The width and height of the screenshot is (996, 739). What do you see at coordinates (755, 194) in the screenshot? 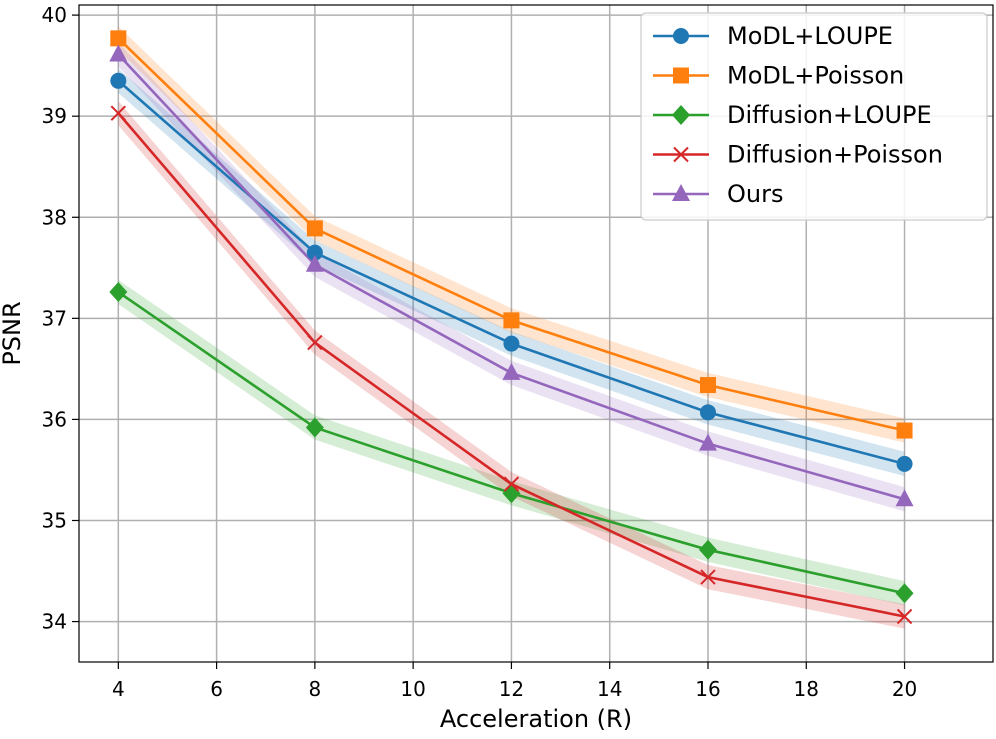
I see `legend-label-ours: Ours` at bounding box center [755, 194].